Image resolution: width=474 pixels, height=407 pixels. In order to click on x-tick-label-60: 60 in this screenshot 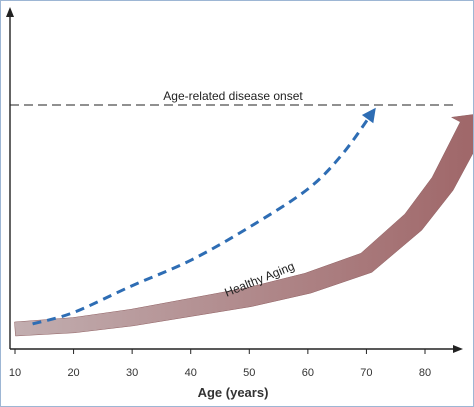, I will do `click(308, 373)`.